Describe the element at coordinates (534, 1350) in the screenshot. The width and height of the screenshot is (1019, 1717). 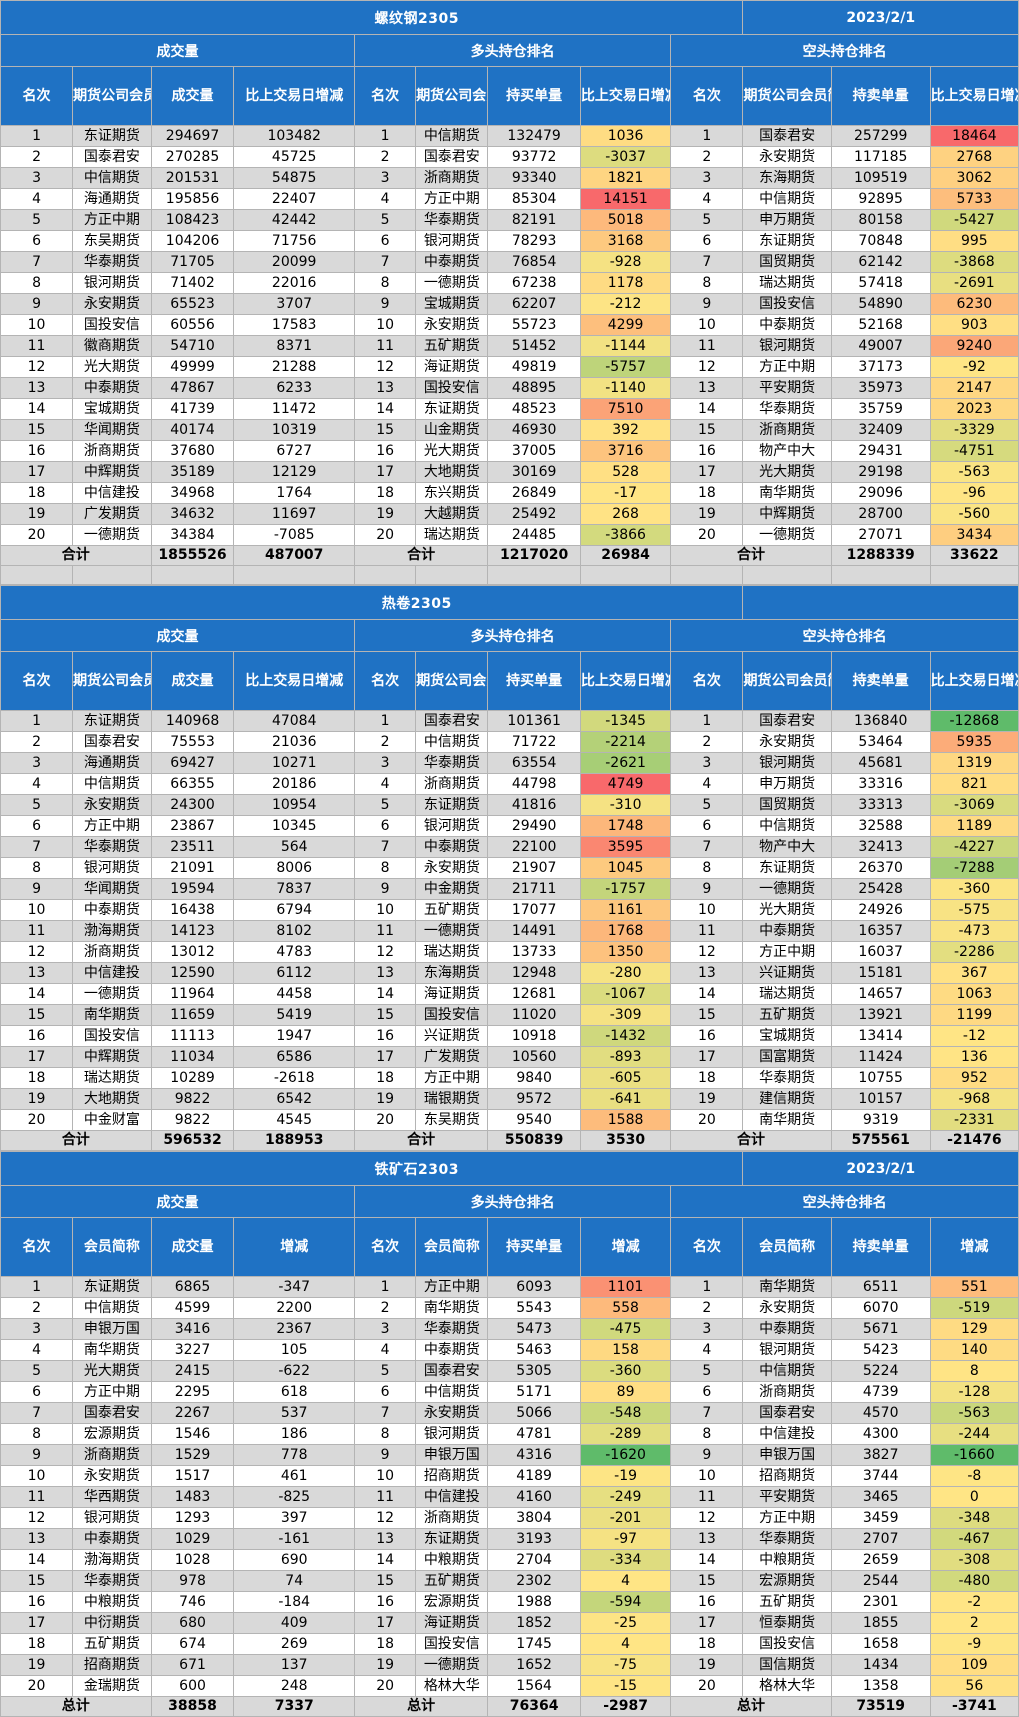
I see `long-position-cell: 5463` at that location.